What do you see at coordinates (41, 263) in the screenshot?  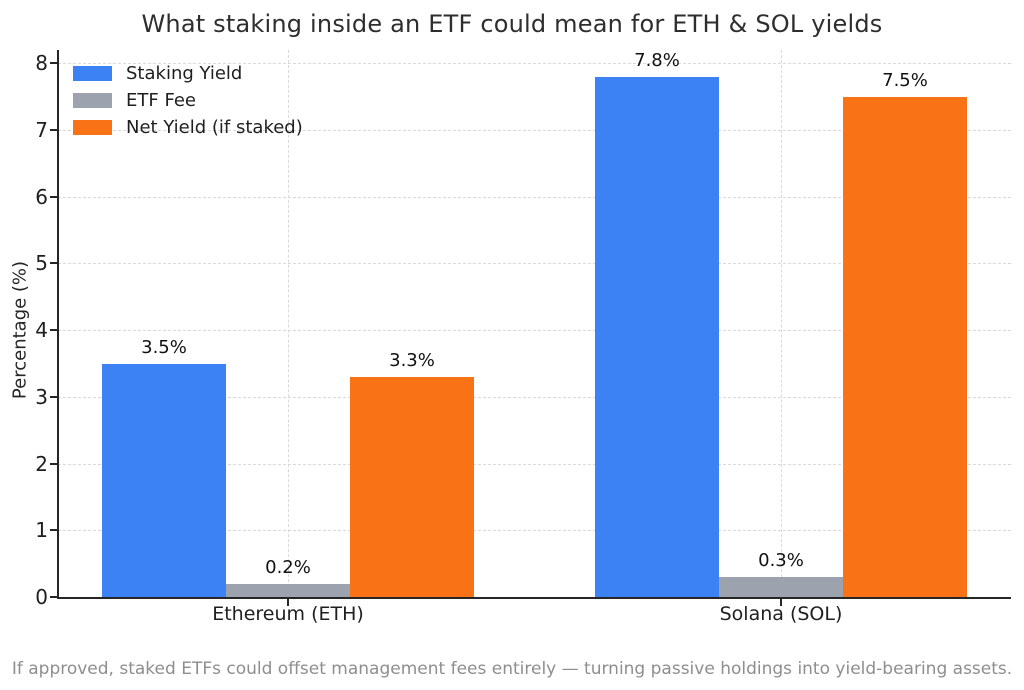 I see `y-tick-label: 5` at bounding box center [41, 263].